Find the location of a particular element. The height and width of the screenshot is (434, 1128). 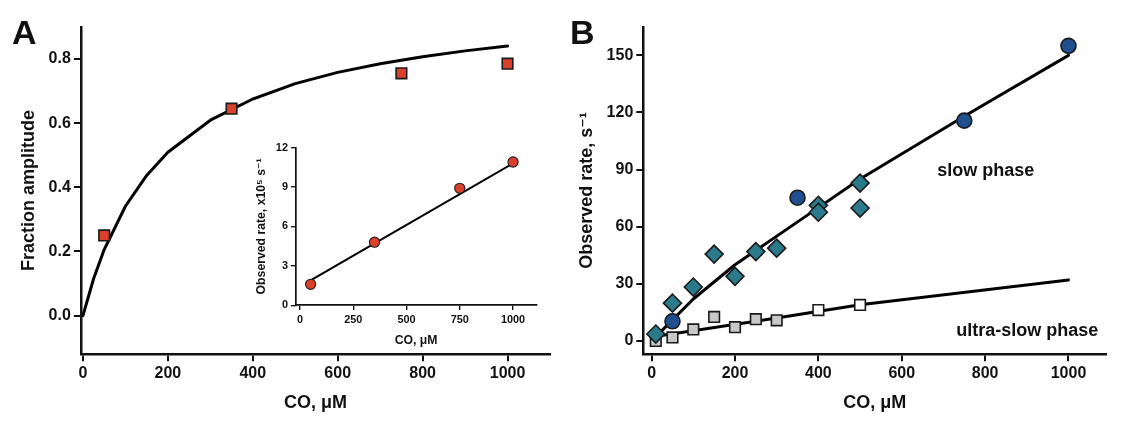

y-tick-label: 0.0 is located at coordinates (59, 315).